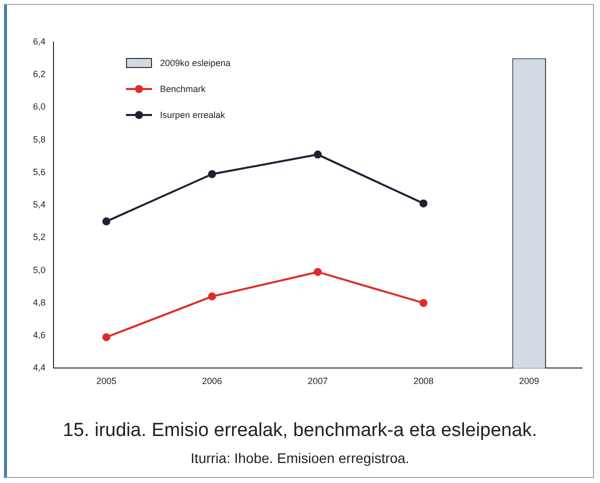 The height and width of the screenshot is (483, 600). Describe the element at coordinates (39, 367) in the screenshot. I see `y-tick-label: 4,4` at that location.